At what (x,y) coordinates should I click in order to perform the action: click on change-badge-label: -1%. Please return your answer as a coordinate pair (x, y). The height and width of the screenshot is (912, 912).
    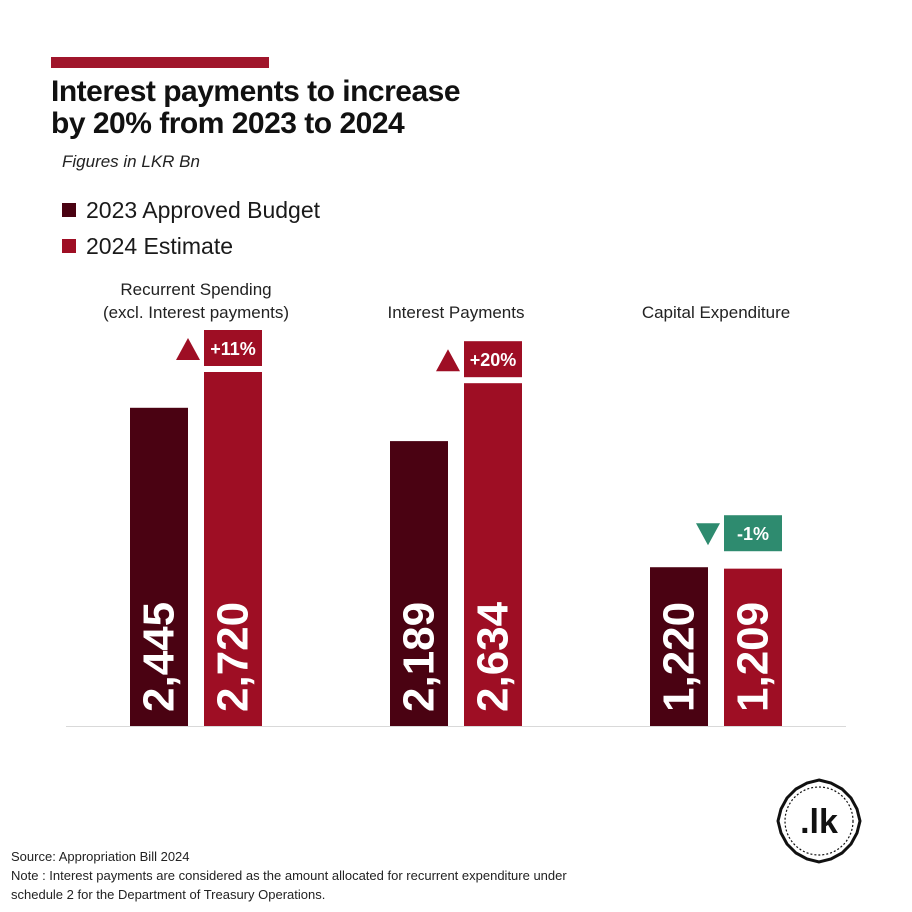
    Looking at the image, I should click on (753, 534).